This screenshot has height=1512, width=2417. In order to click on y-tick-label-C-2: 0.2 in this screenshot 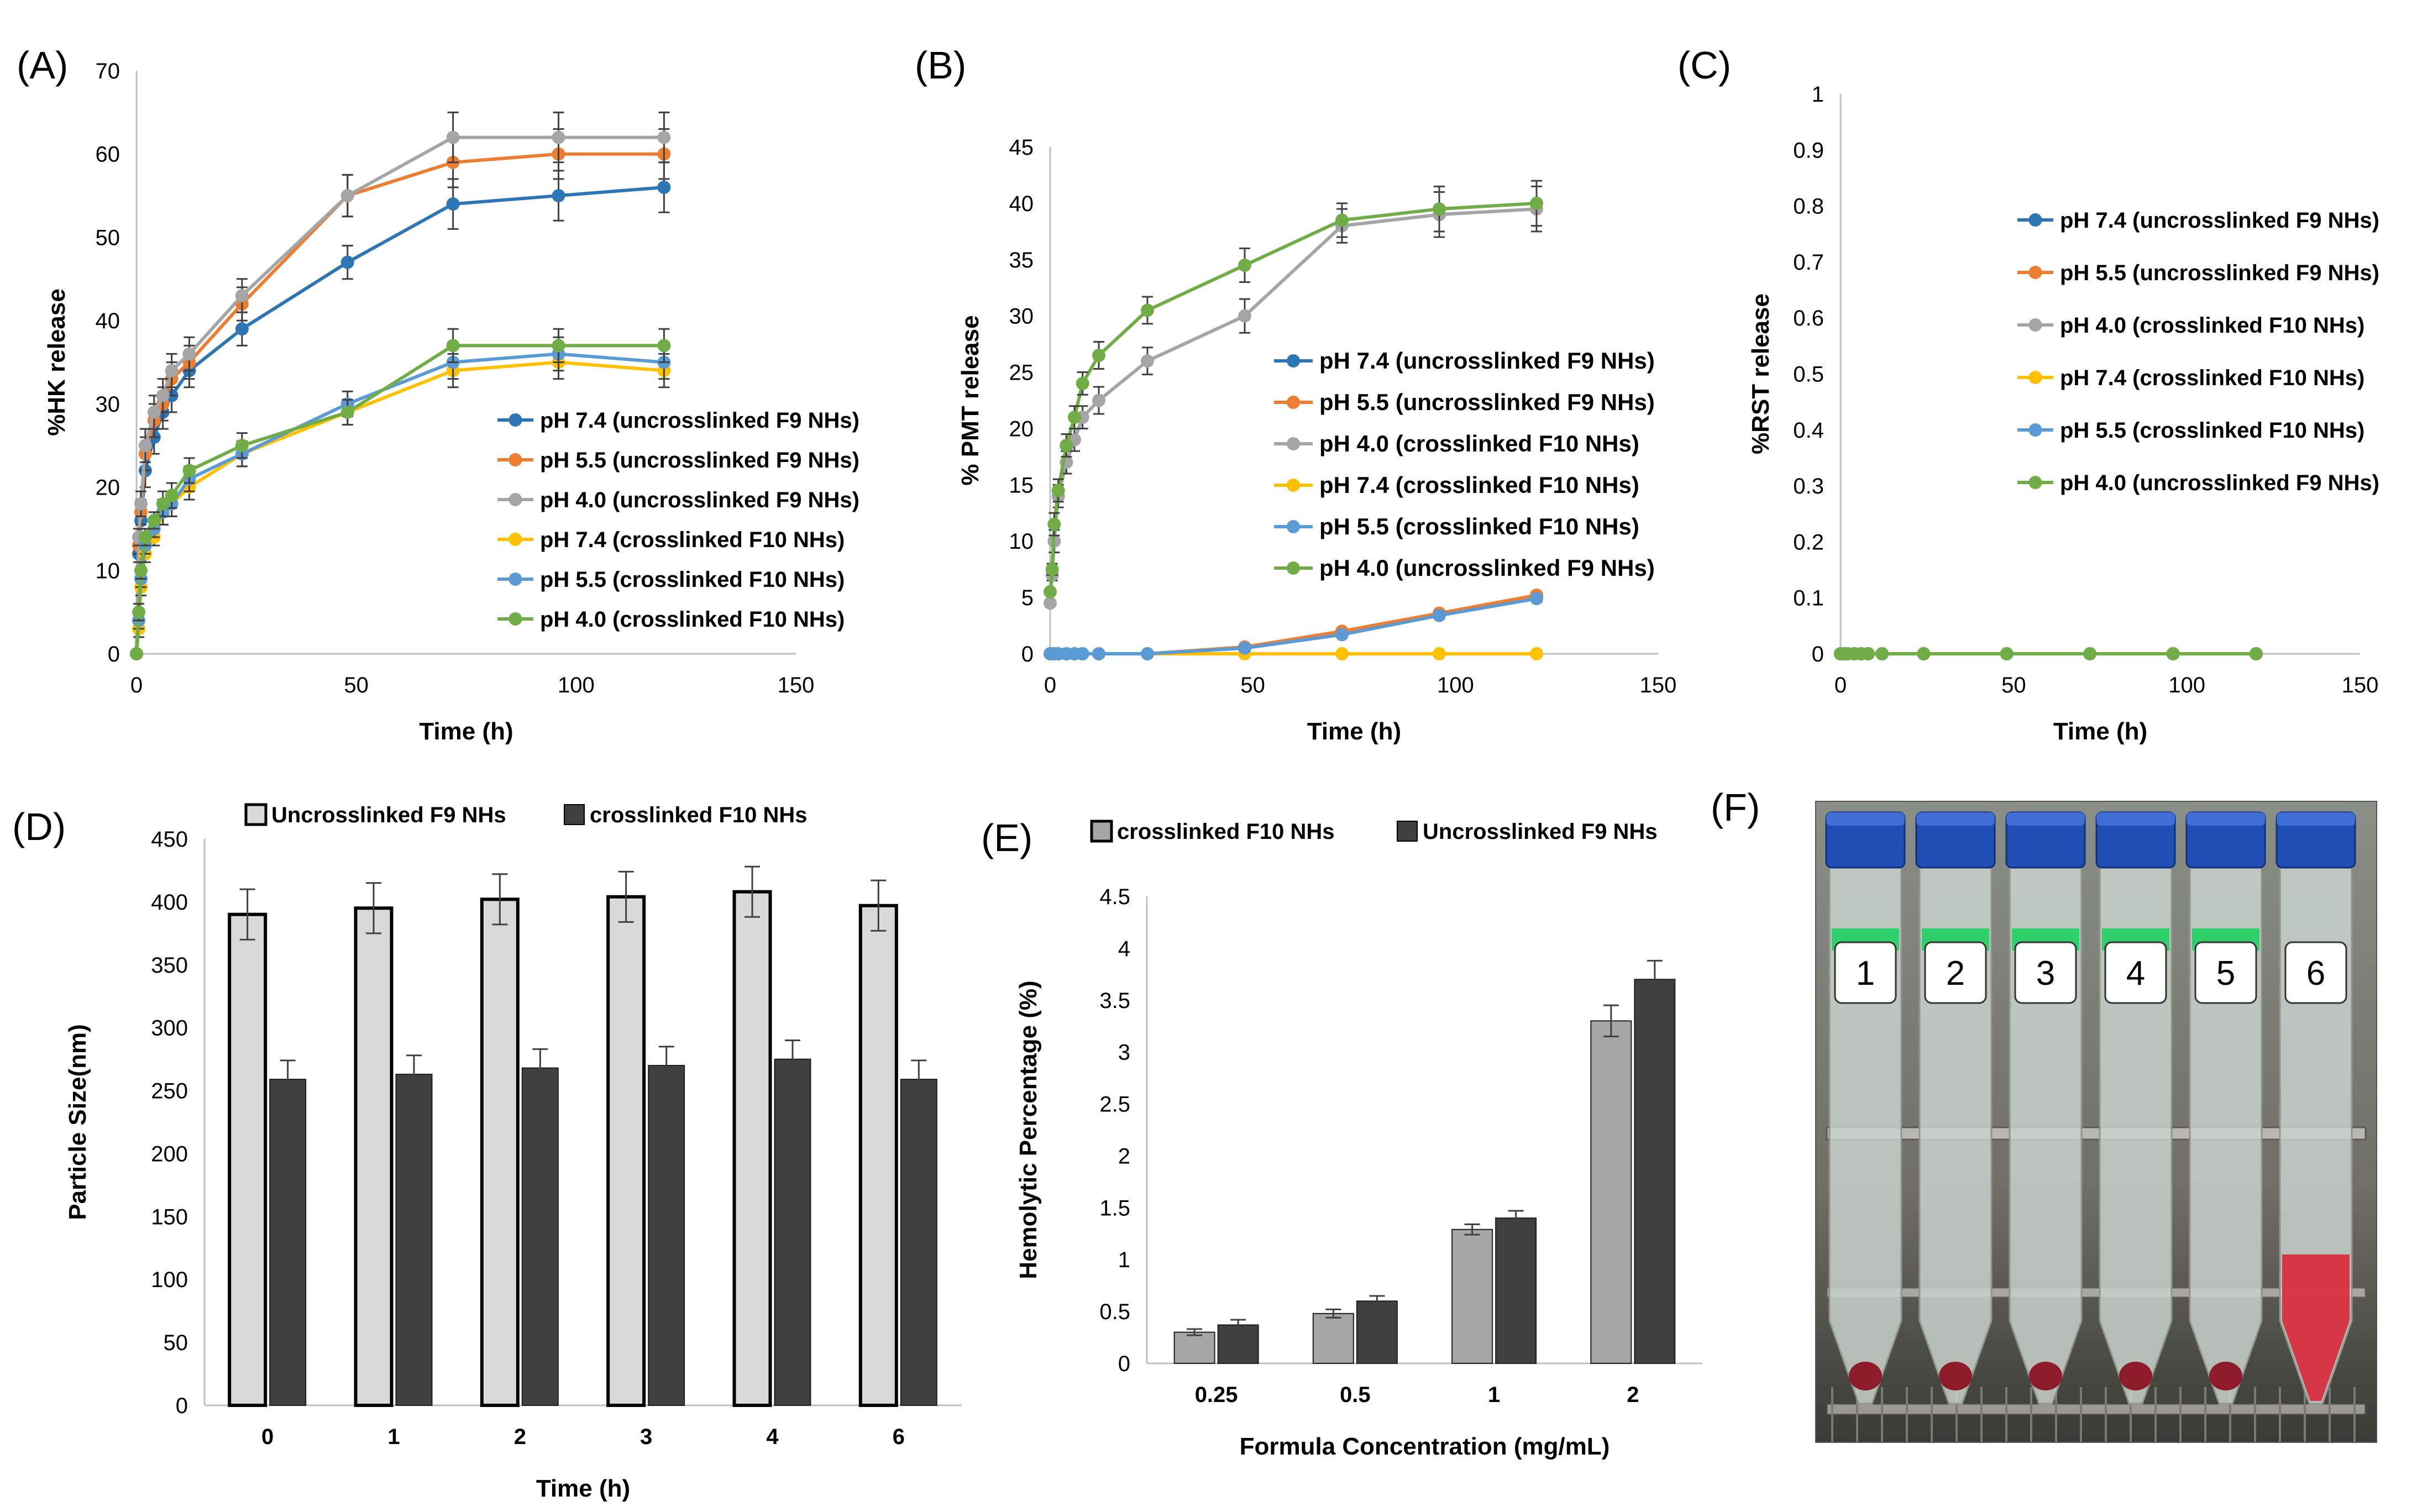, I will do `click(1808, 542)`.